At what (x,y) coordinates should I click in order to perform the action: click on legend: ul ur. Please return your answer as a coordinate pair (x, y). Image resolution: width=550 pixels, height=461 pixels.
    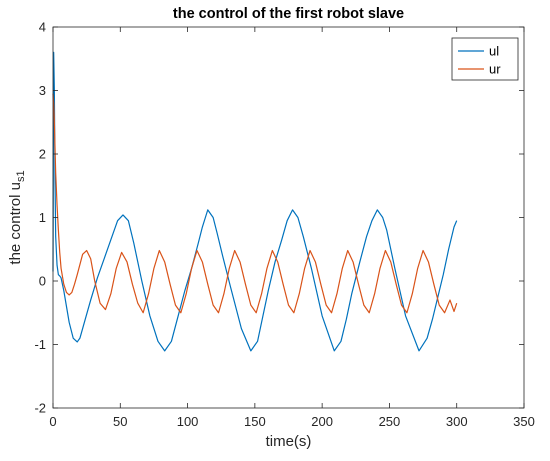
    Looking at the image, I should click on (485, 59).